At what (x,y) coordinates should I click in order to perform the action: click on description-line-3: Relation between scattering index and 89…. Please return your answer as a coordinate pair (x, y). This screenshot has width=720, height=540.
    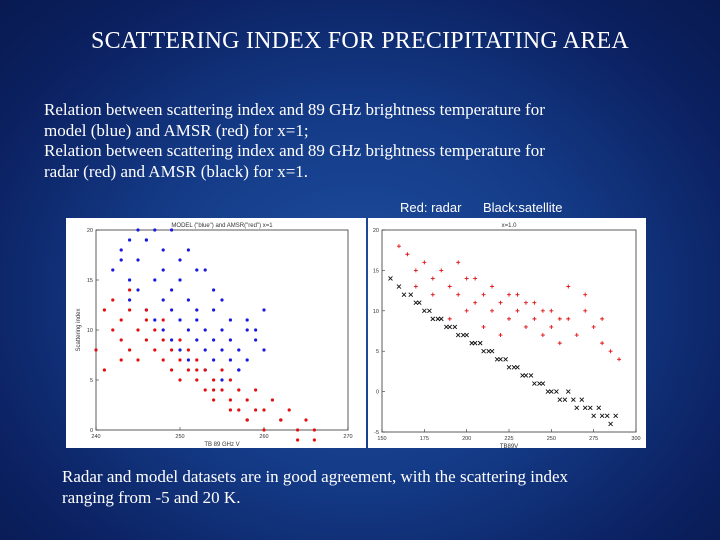
    Looking at the image, I should click on (294, 150).